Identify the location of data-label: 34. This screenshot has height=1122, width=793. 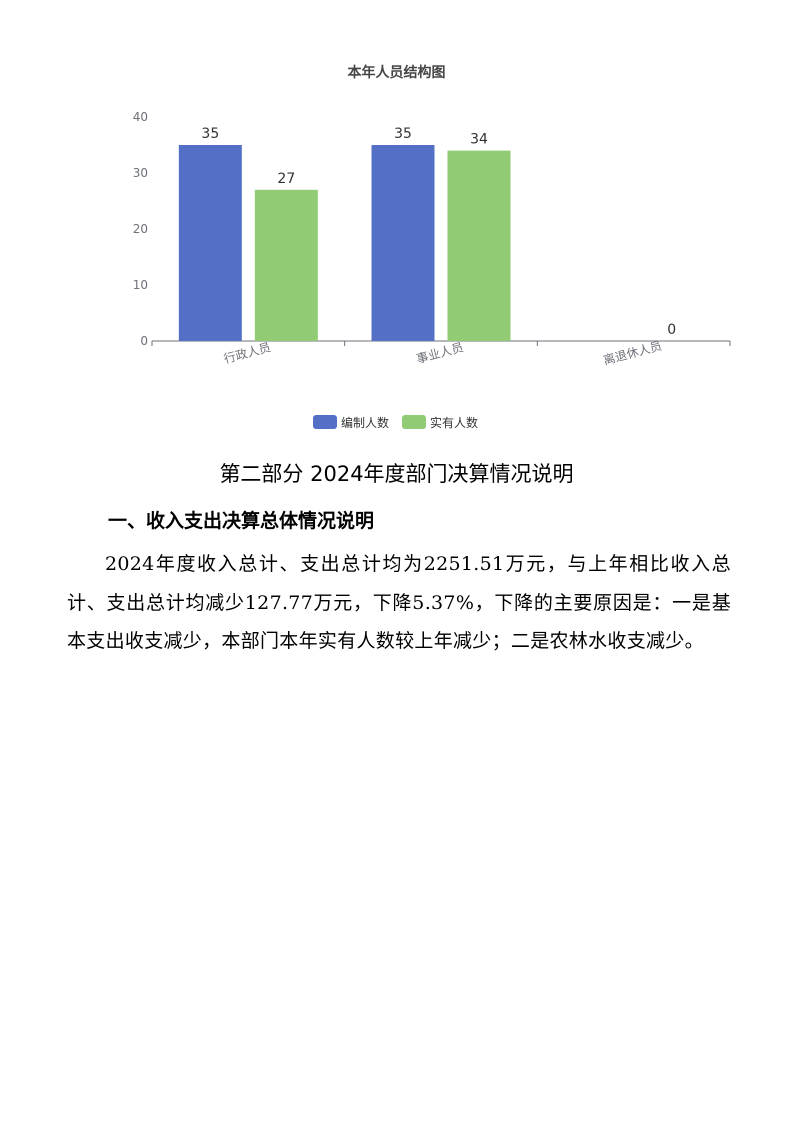
(479, 140).